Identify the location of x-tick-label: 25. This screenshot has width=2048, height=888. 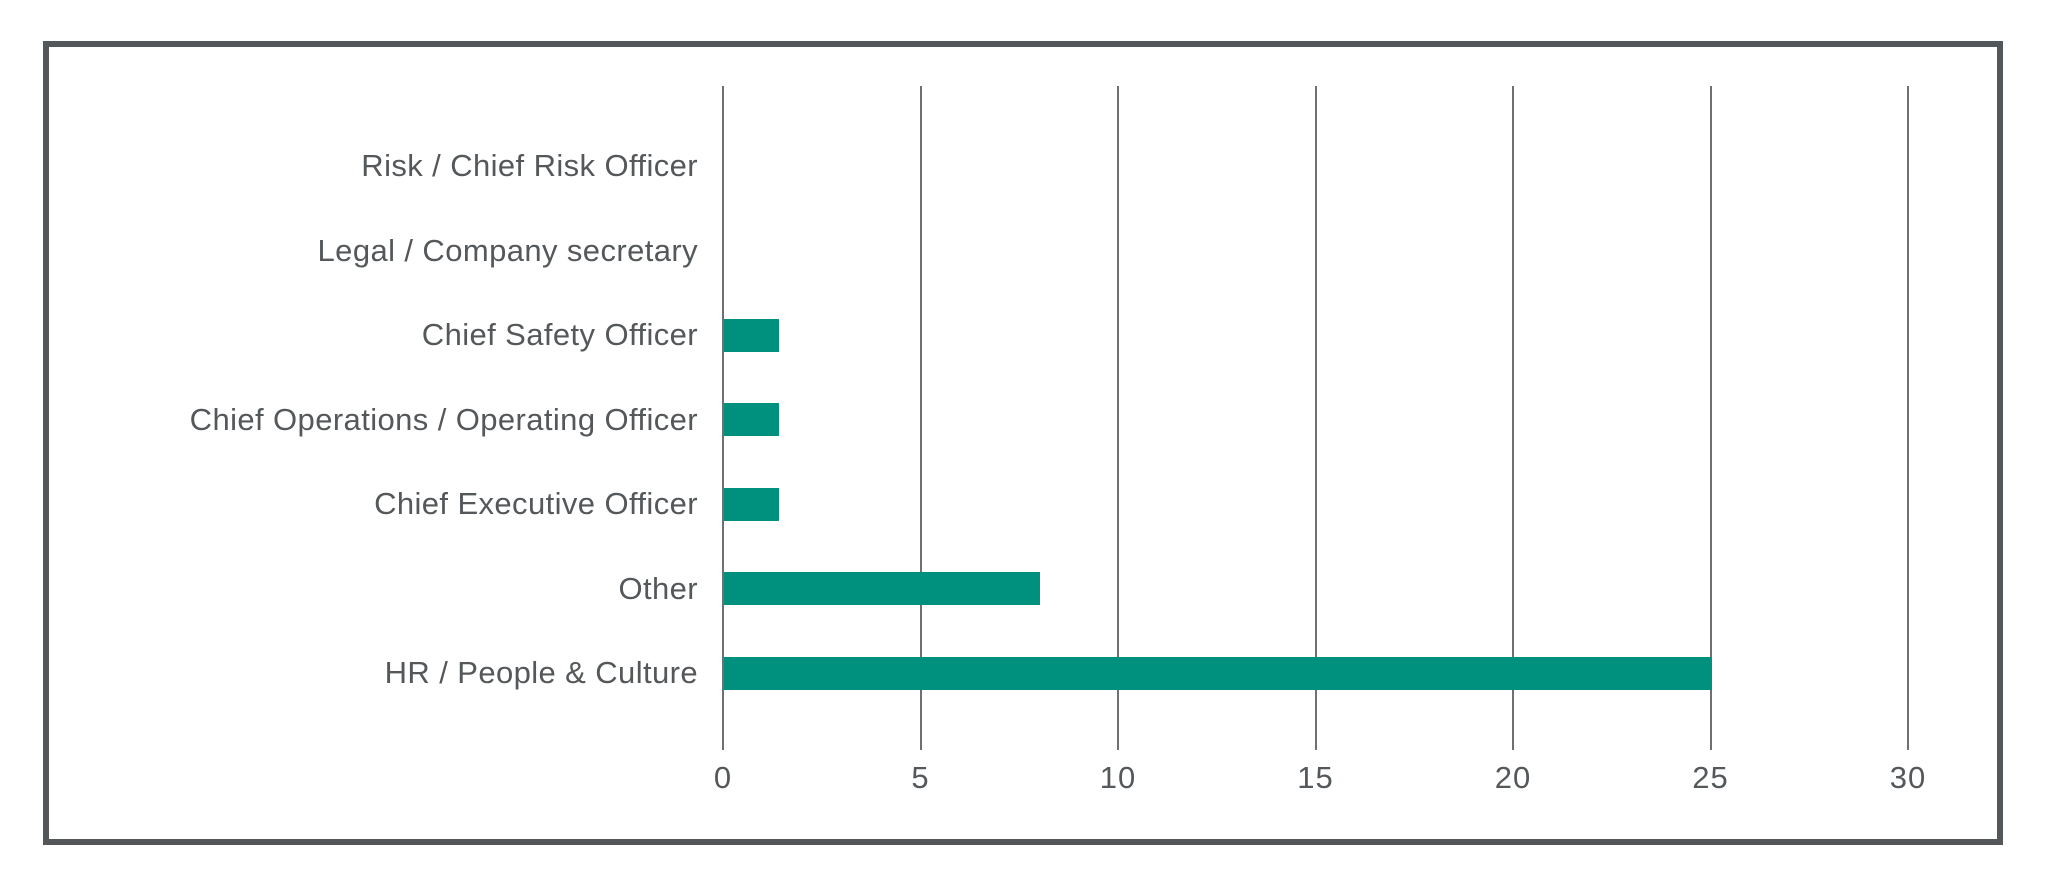
(1710, 777).